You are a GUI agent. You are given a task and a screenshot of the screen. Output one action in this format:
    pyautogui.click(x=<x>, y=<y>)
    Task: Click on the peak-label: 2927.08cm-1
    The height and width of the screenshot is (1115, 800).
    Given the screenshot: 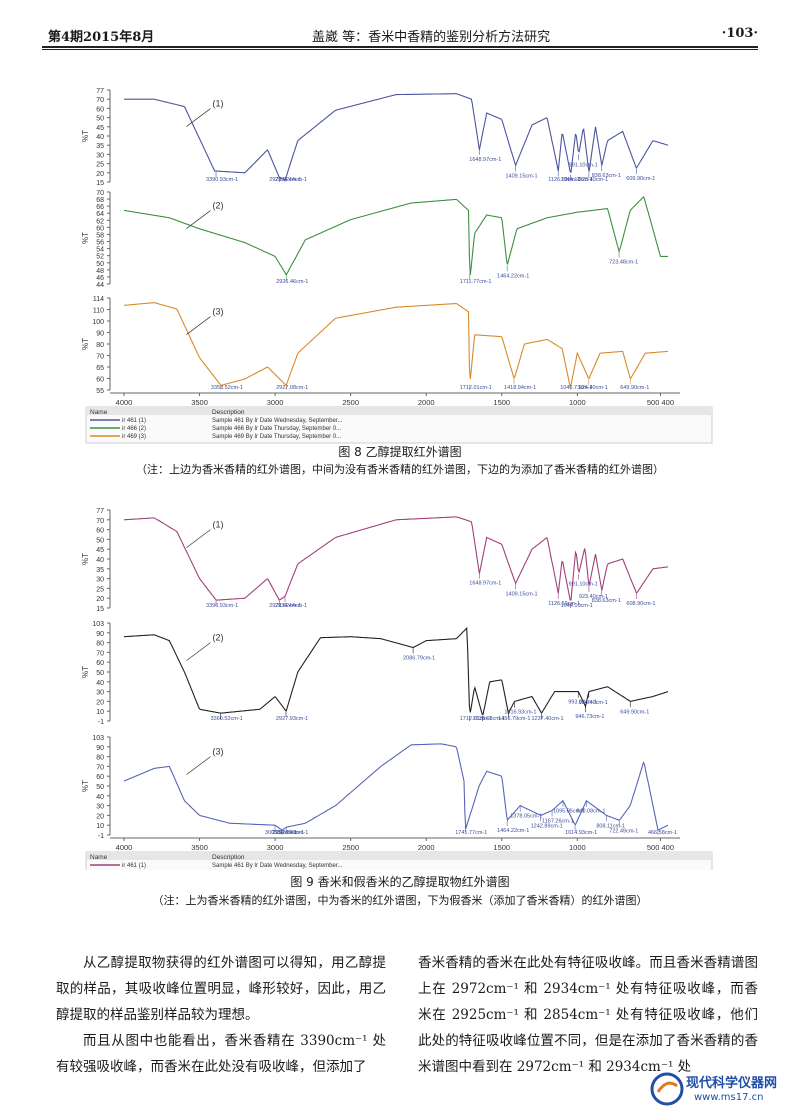 What is the action you would take?
    pyautogui.click(x=292, y=388)
    